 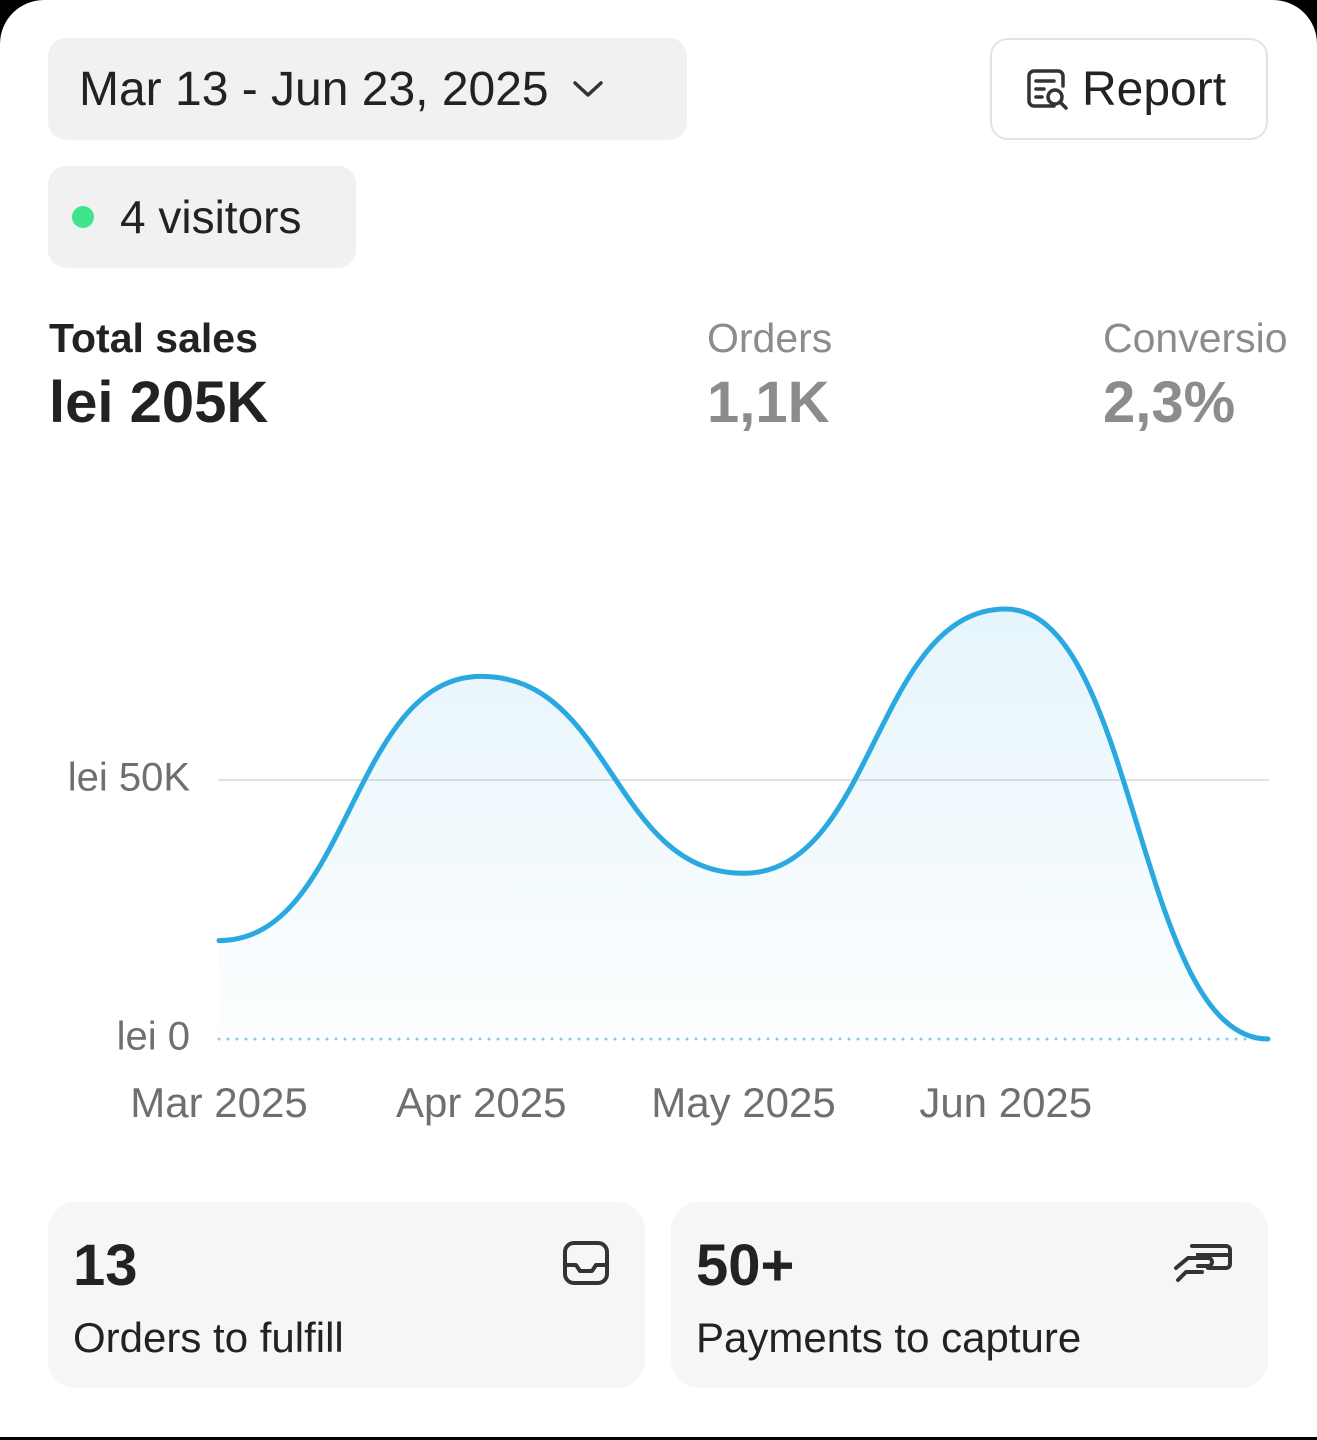 I want to click on y-tick-label: lei 0, so click(x=153, y=1037).